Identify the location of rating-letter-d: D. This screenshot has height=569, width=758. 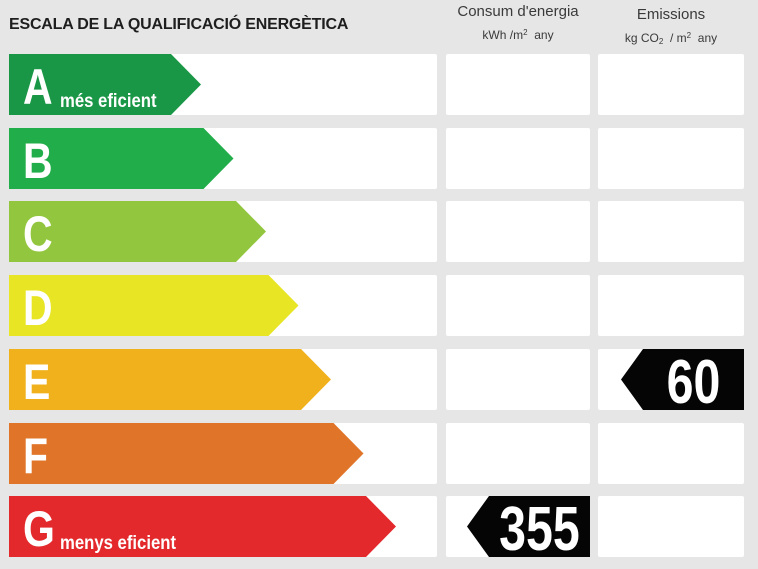
(38, 308).